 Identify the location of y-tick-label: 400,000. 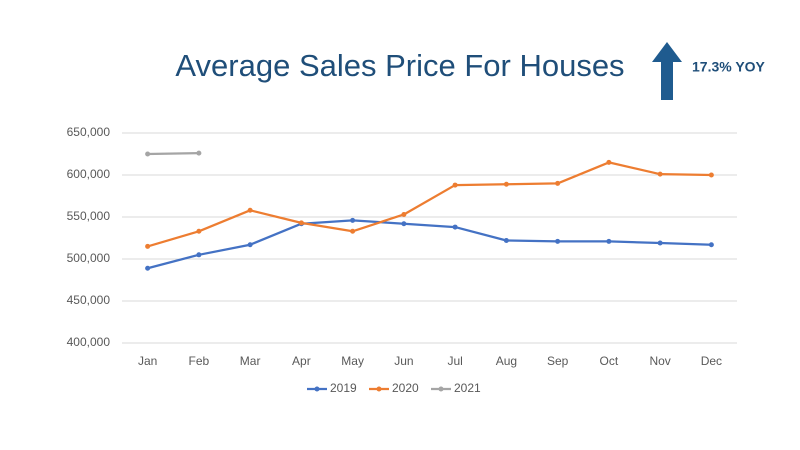
(89, 342).